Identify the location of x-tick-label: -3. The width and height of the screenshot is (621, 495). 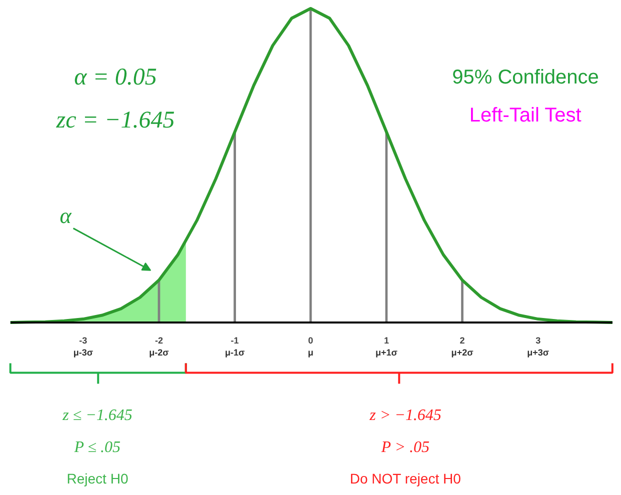
(83, 340).